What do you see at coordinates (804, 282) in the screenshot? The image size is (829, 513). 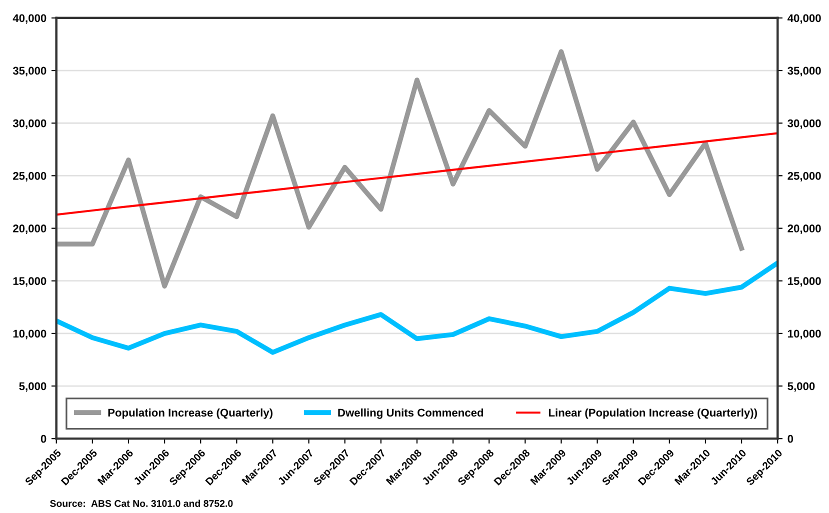 I see `y2-tick-label: 15,000` at bounding box center [804, 282].